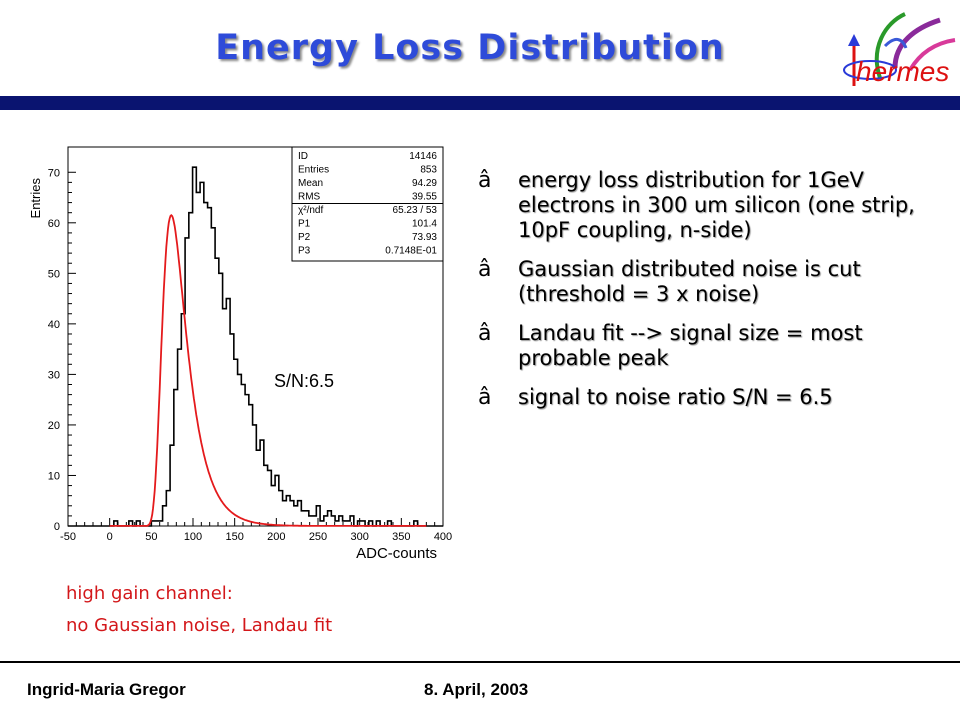 This screenshot has width=960, height=720. Describe the element at coordinates (35, 198) in the screenshot. I see `y-axis-label: Entries` at that location.